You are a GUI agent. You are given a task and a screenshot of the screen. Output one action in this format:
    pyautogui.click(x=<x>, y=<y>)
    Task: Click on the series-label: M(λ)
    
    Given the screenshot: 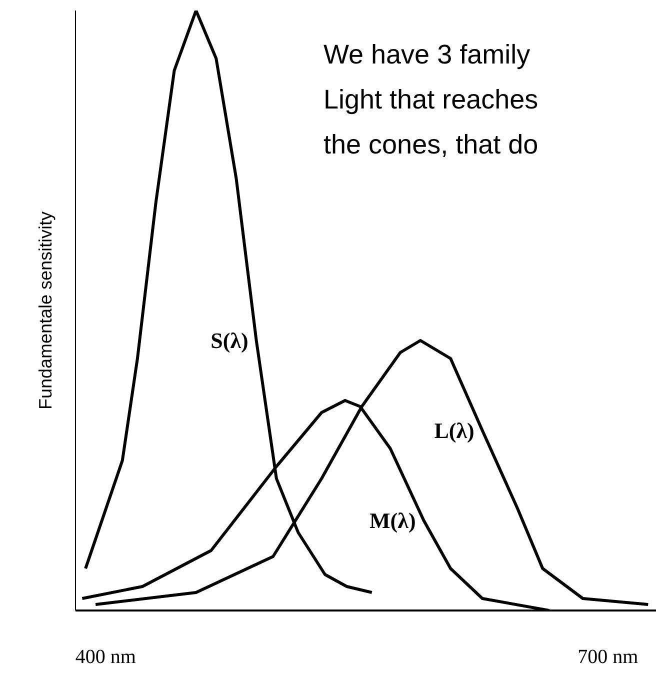 What is the action you would take?
    pyautogui.click(x=393, y=520)
    